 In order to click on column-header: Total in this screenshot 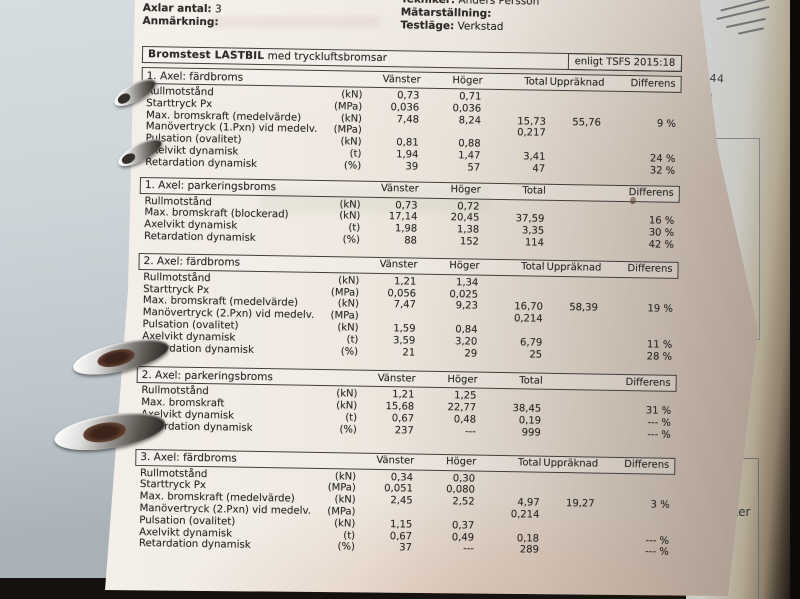, I will do `click(529, 463)`.